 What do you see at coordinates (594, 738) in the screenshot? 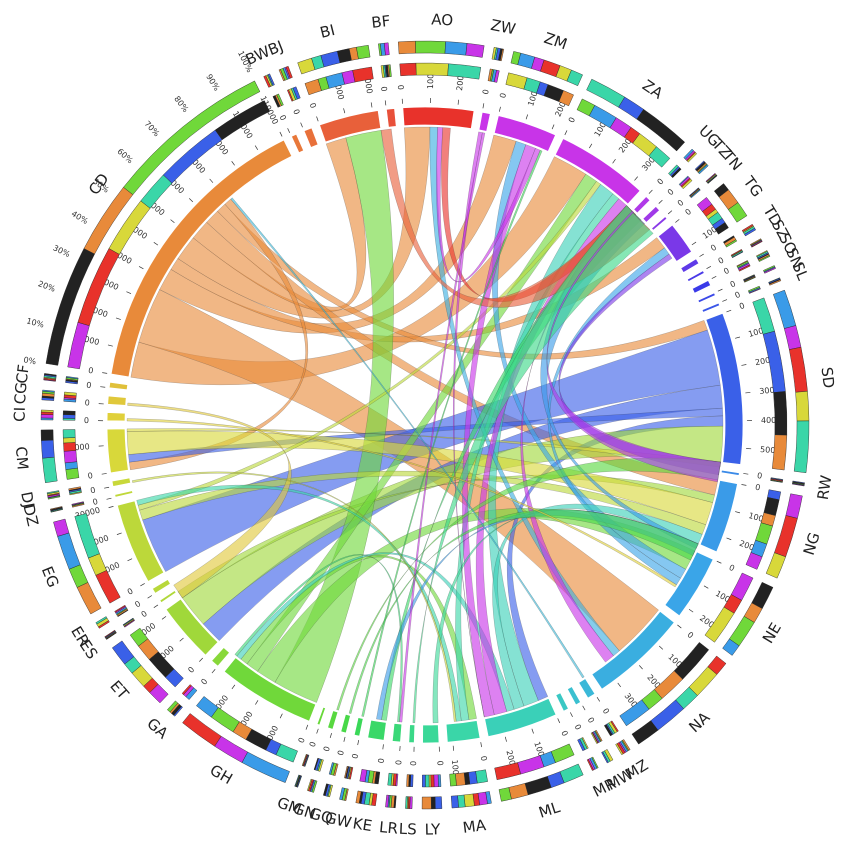
I see `percent-bar-MW` at bounding box center [594, 738].